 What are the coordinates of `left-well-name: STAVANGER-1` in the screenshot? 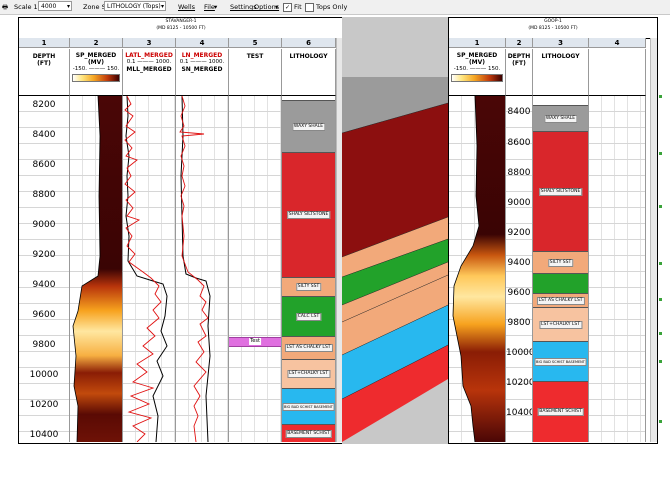 It's located at (181, 21).